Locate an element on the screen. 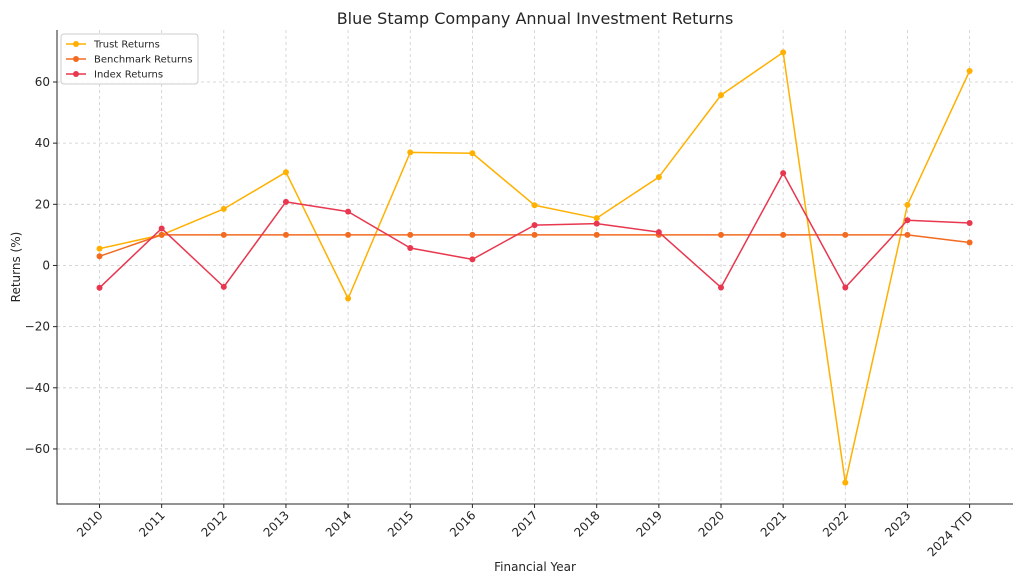 The image size is (1024, 585). y-axis-label: Returns (%) is located at coordinates (16, 267).